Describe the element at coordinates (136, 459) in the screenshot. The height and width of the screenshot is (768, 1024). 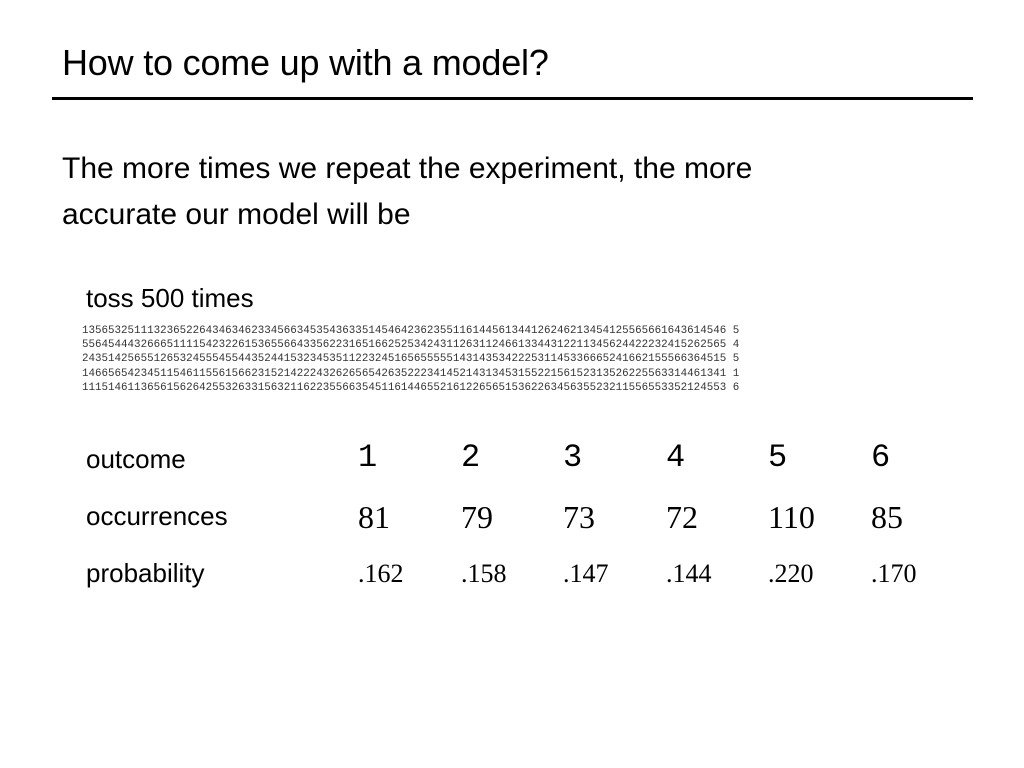
I see `outcome-row-label: outcome` at that location.